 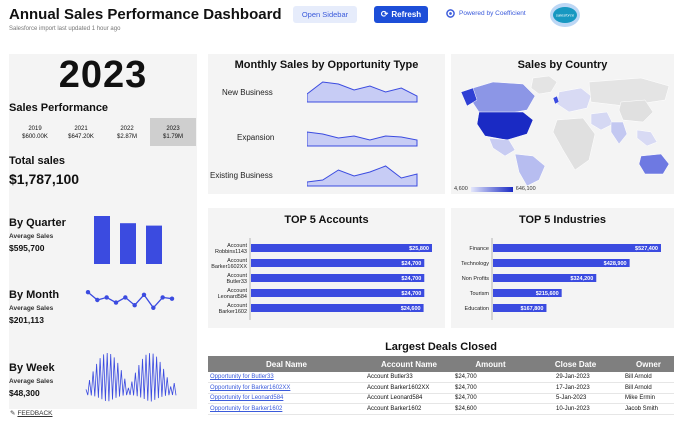 What do you see at coordinates (525, 189) in the screenshot?
I see `legend-max: 646,100` at bounding box center [525, 189].